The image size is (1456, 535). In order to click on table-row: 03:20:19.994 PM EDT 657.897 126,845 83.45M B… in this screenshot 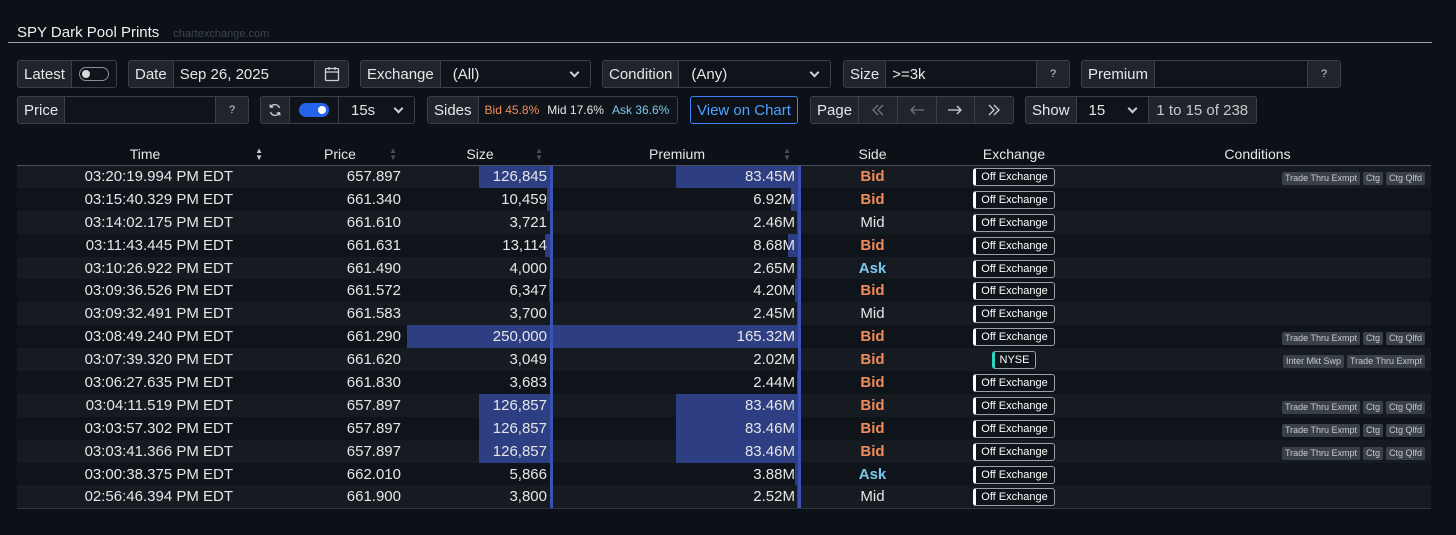, I will do `click(724, 176)`.